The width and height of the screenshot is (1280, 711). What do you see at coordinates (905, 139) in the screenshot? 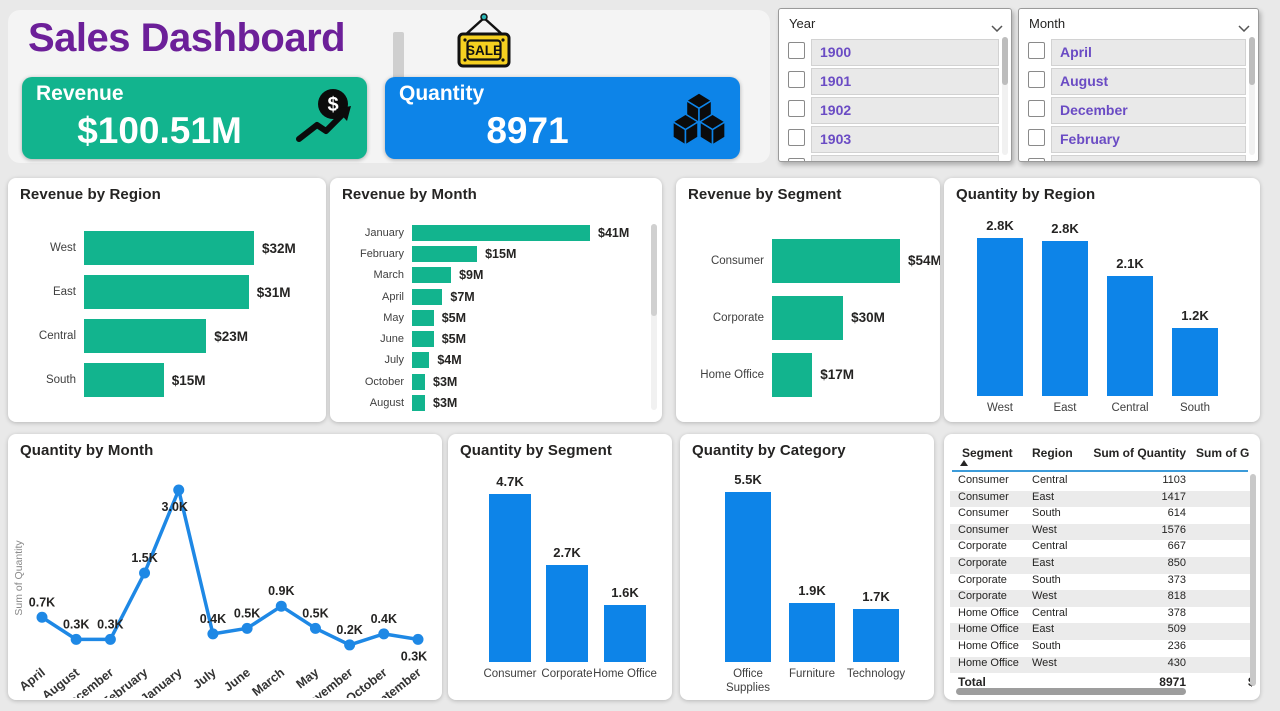
I see `slicer-item-label: 1903` at bounding box center [905, 139].